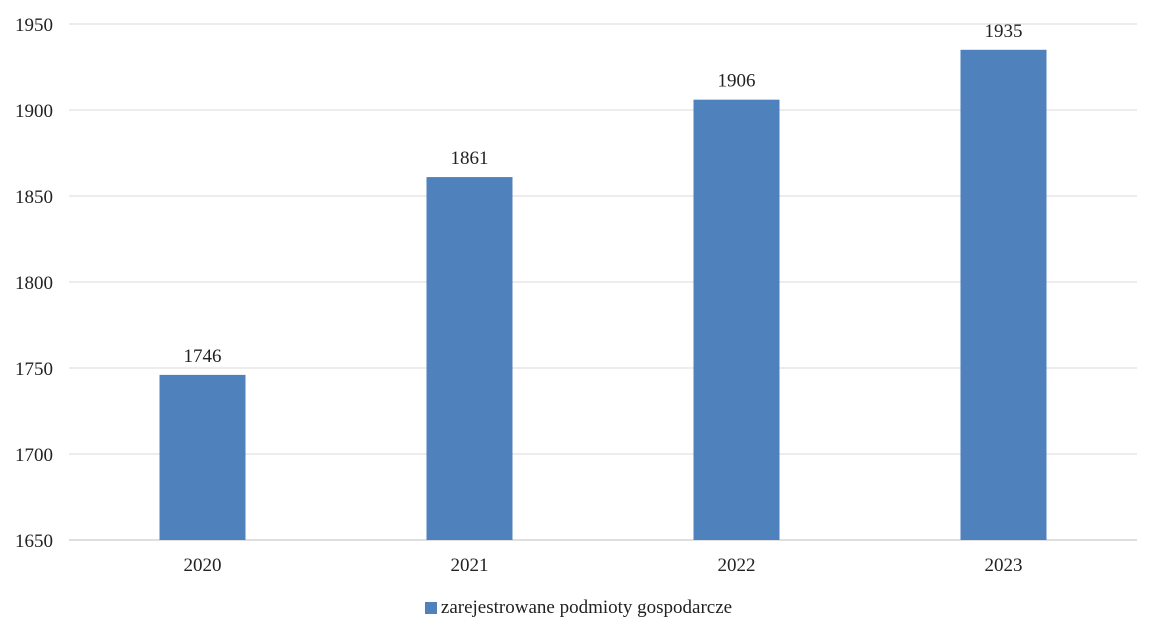 The height and width of the screenshot is (627, 1157). I want to click on y-tick-label: 1850, so click(34, 197).